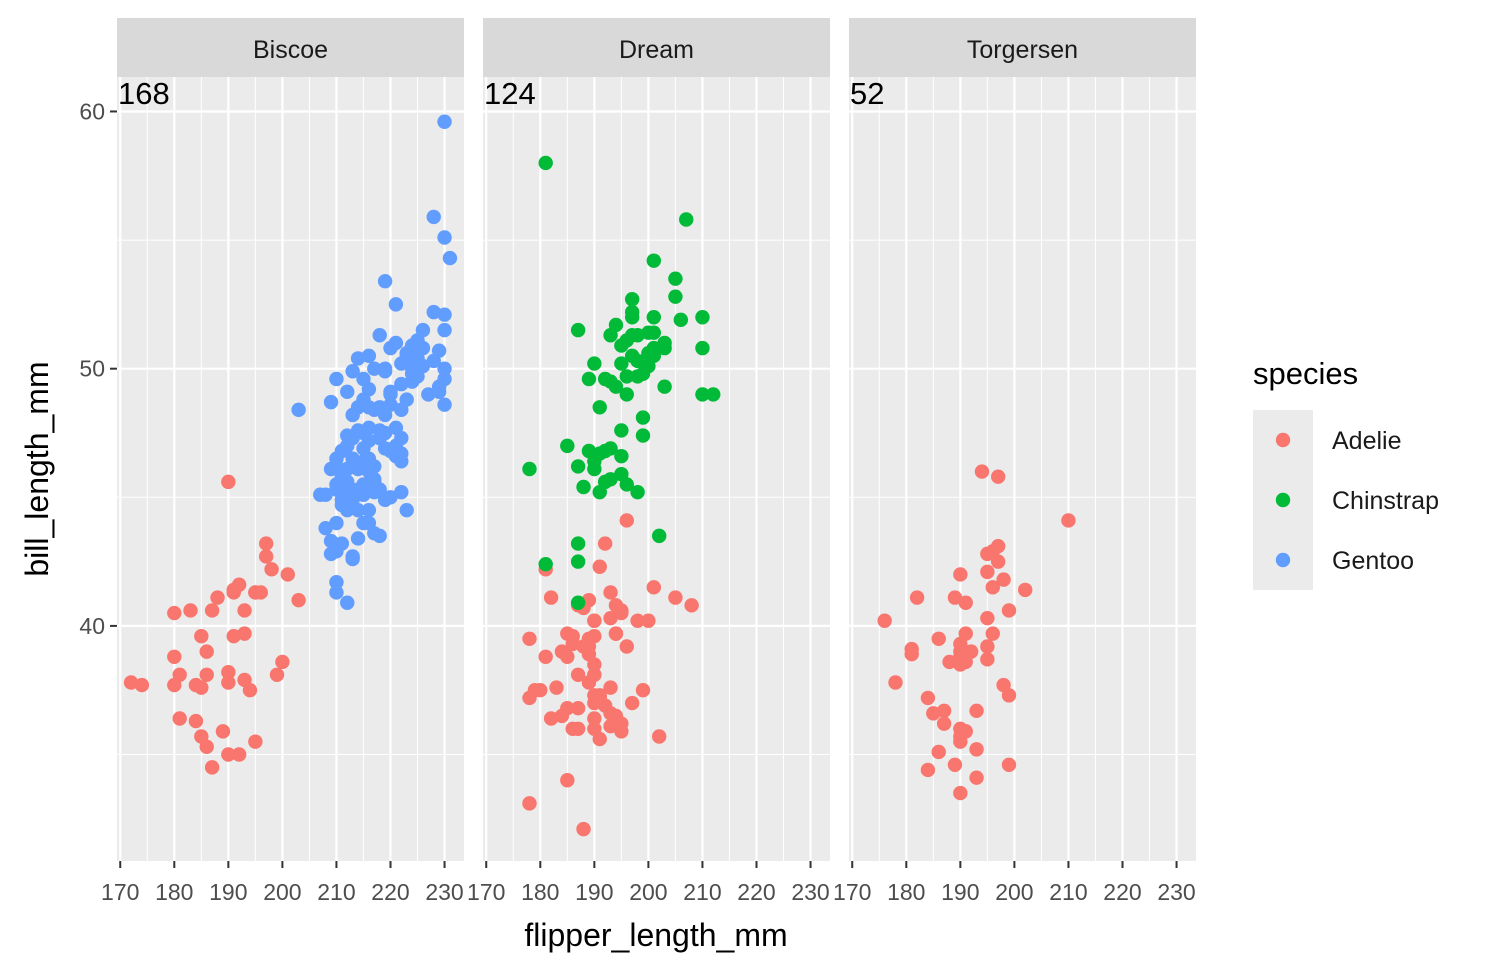  I want to click on legend-title: species, so click(1305, 373).